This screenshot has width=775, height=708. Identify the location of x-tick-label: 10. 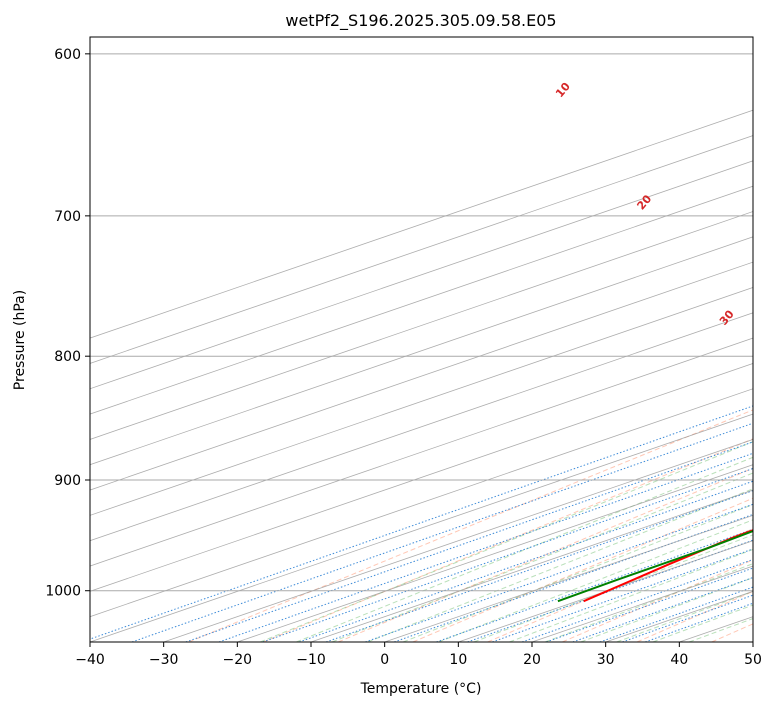
(458, 660).